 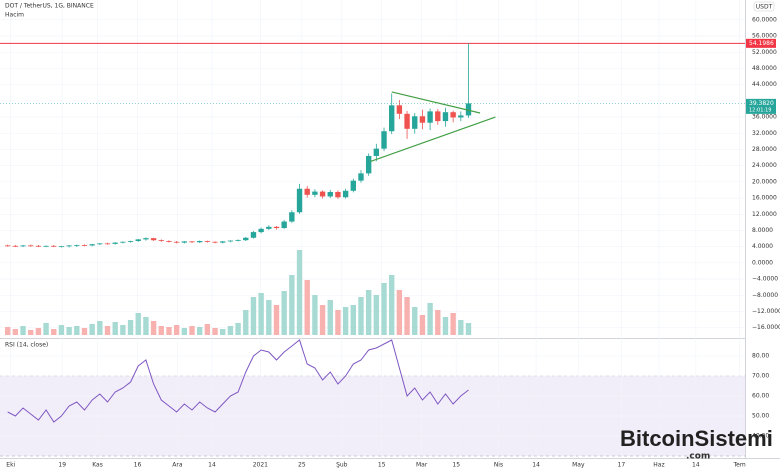 I want to click on x-tick-label: Şub, so click(x=342, y=465).